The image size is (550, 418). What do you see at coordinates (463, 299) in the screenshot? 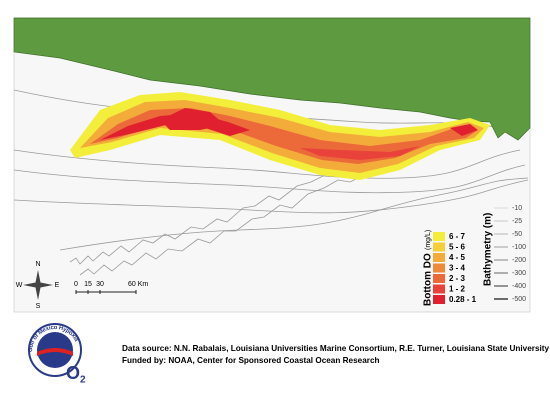
I see `do-label: 0.28 - 1` at bounding box center [463, 299].